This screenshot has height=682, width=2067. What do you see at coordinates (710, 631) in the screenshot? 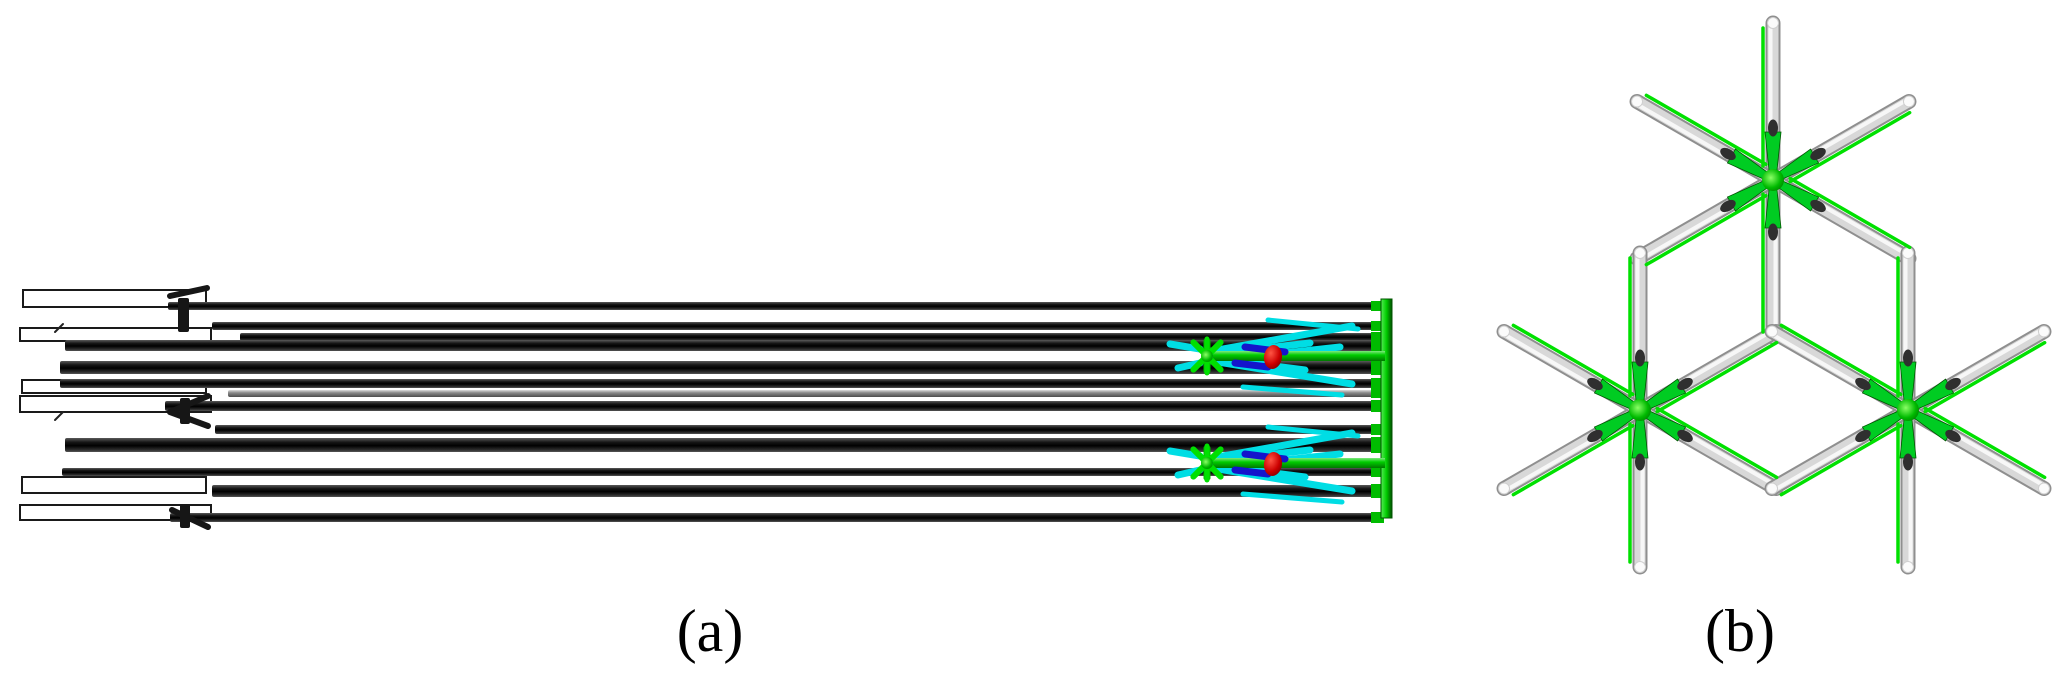
I see `panel-a-label: (a)` at bounding box center [710, 631].